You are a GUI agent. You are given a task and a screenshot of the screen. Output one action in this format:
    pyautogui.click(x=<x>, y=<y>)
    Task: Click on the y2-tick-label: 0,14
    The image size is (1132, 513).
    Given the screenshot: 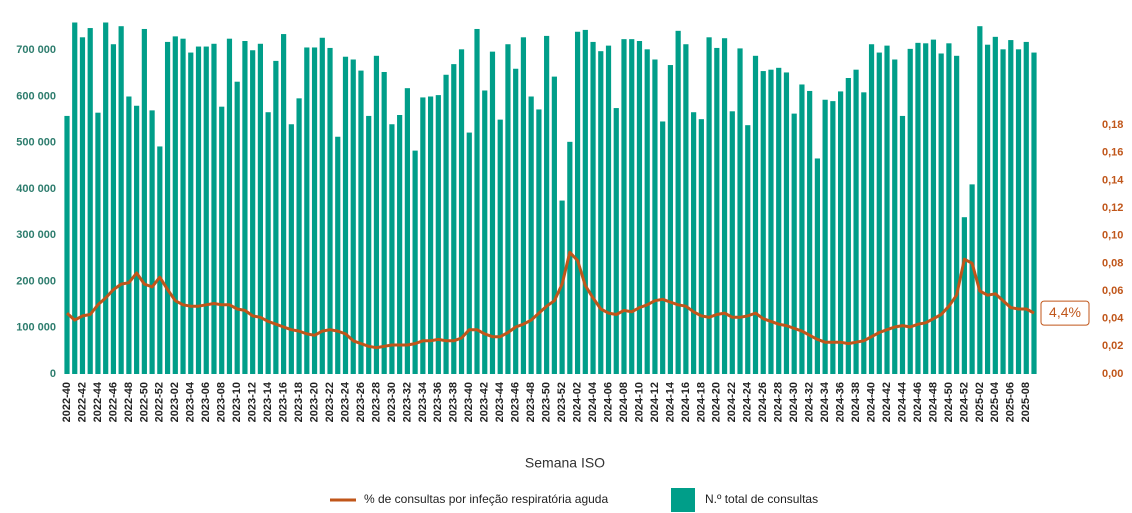 What is the action you would take?
    pyautogui.click(x=1113, y=180)
    